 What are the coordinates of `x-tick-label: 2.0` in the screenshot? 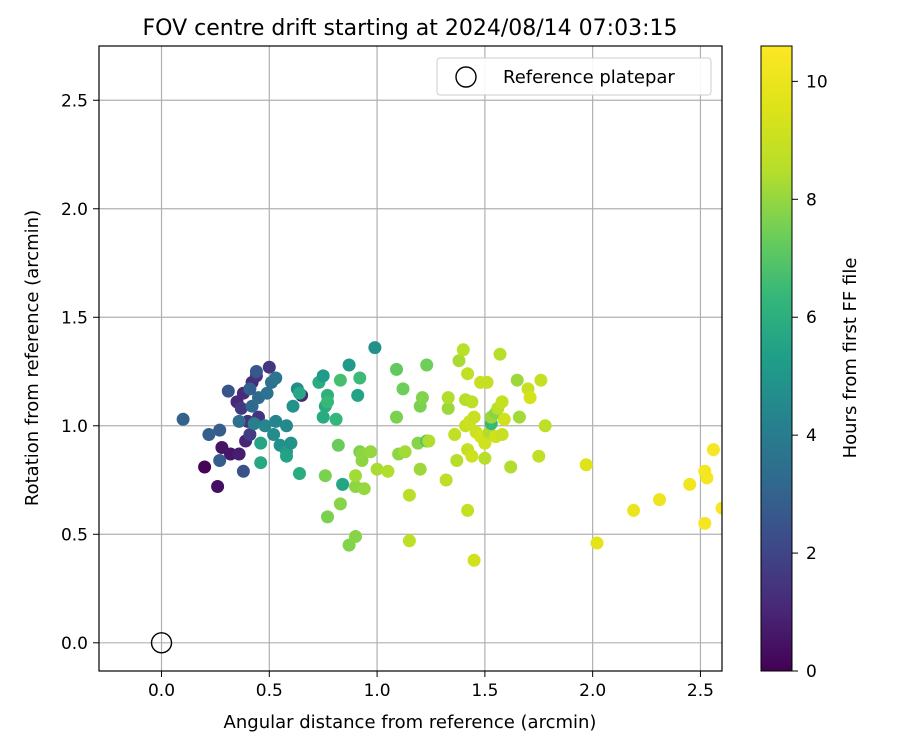 It's located at (592, 691).